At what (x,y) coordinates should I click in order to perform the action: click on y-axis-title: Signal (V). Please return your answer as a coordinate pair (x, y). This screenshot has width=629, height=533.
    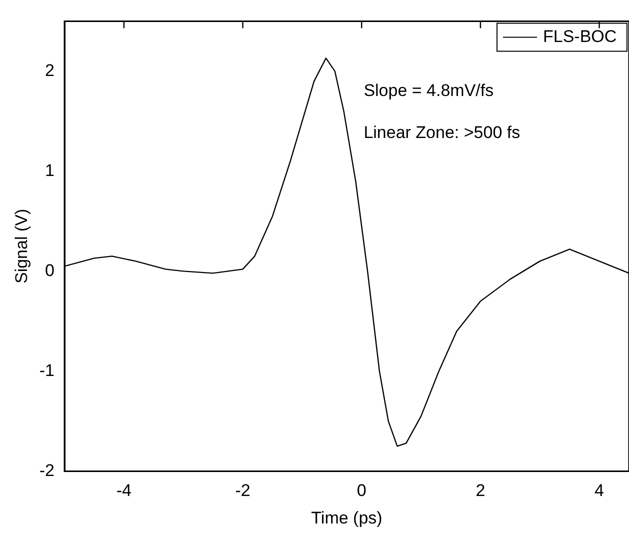
    Looking at the image, I should click on (21, 246).